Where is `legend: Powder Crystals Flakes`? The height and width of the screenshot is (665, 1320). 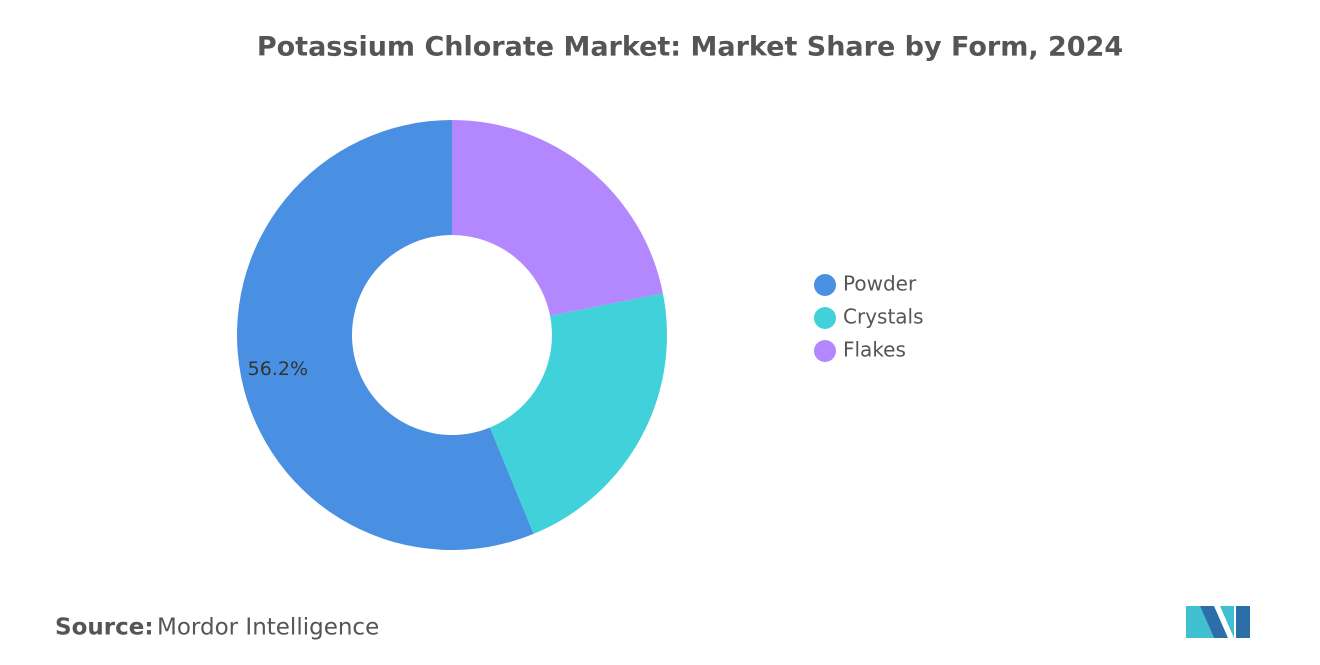 legend: Powder Crystals Flakes is located at coordinates (869, 317).